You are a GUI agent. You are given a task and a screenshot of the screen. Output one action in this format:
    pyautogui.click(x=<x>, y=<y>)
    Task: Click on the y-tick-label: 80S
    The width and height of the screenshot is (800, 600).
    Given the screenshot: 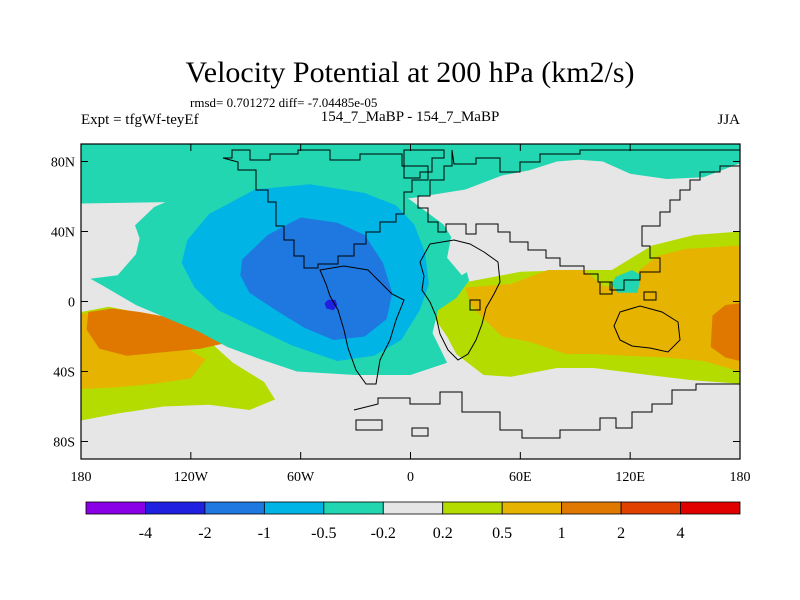 What is the action you would take?
    pyautogui.click(x=64, y=443)
    